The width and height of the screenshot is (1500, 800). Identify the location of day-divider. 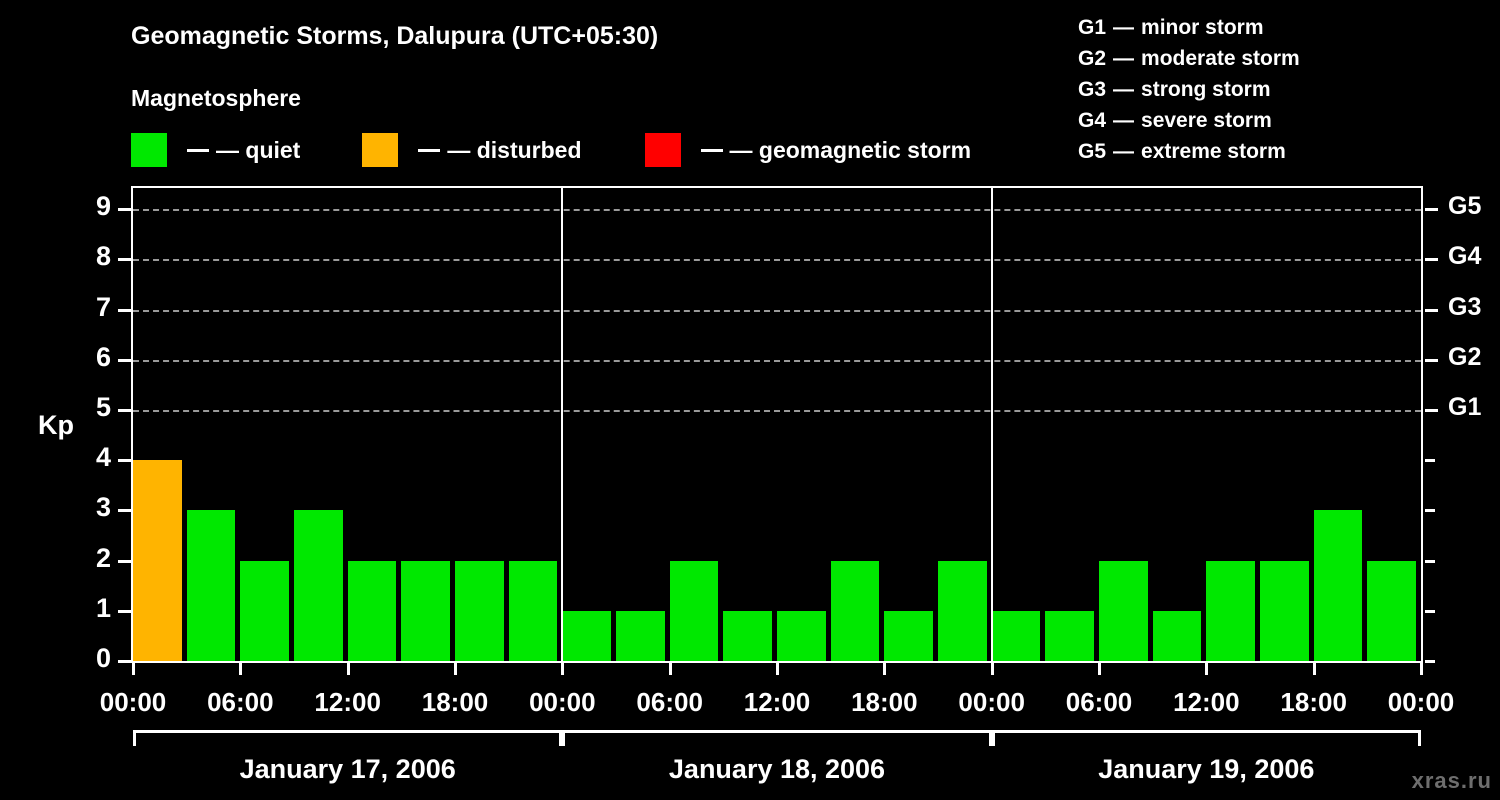
(562, 424).